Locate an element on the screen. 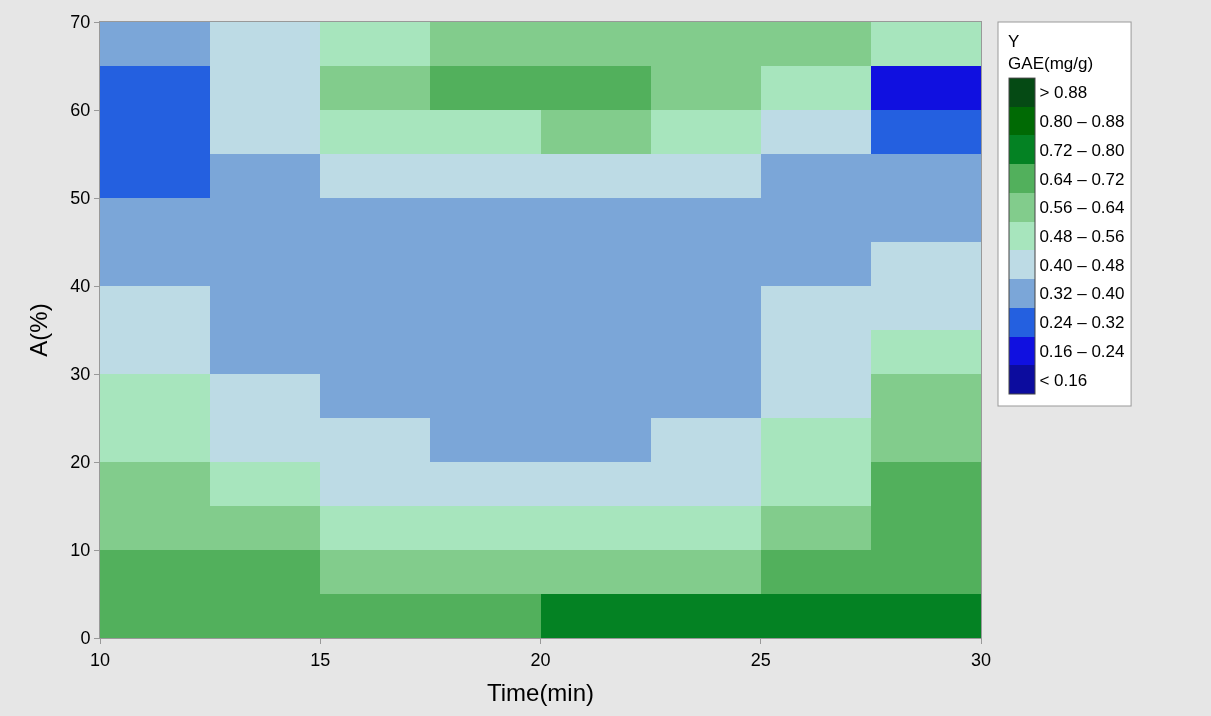  color-bar-label: 0.32 – 0.40 is located at coordinates (1082, 294).